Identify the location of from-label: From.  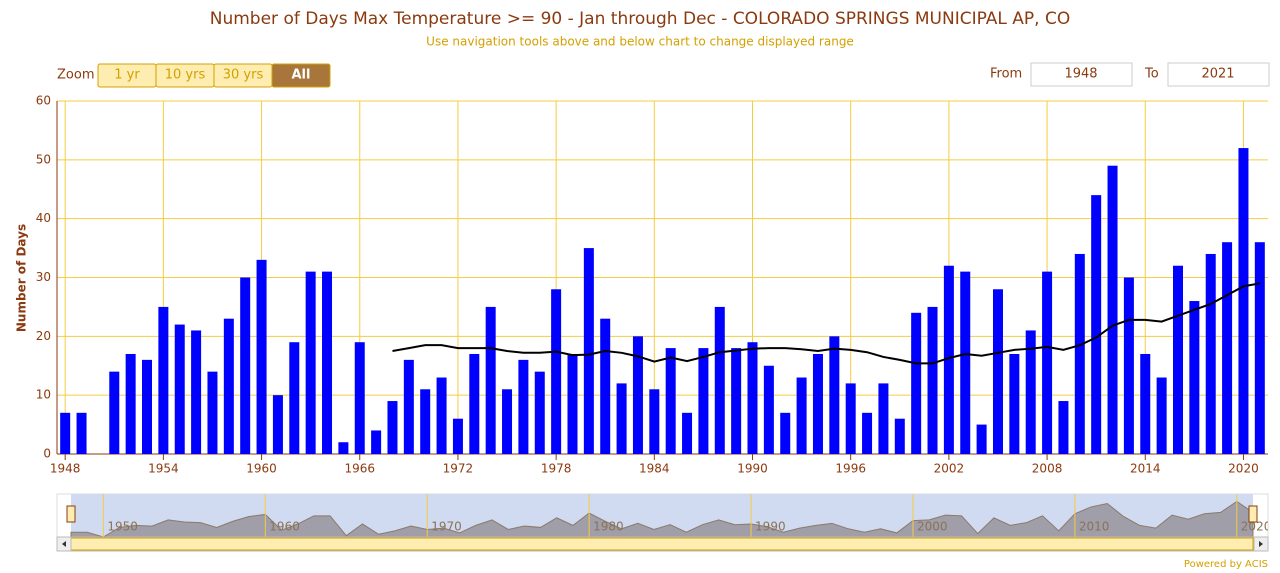
(1006, 74).